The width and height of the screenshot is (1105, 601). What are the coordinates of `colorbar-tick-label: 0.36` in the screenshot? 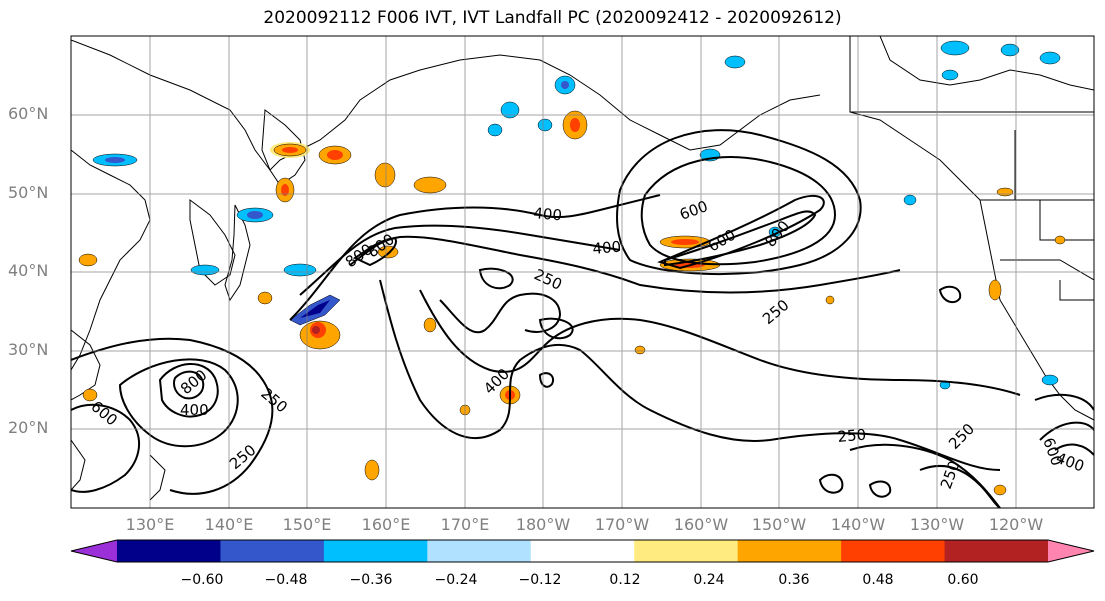 It's located at (794, 580).